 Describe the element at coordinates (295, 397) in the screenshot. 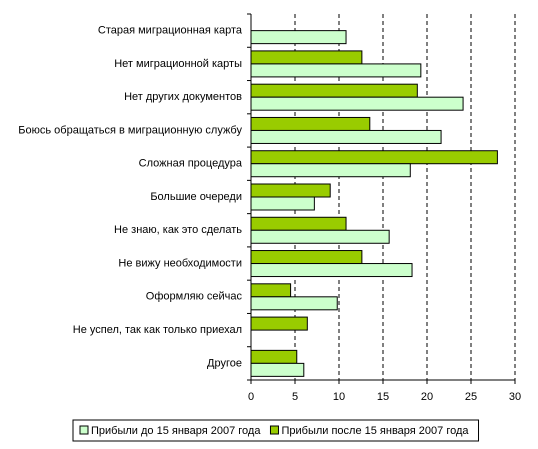

I see `x-tick-label: 5` at that location.